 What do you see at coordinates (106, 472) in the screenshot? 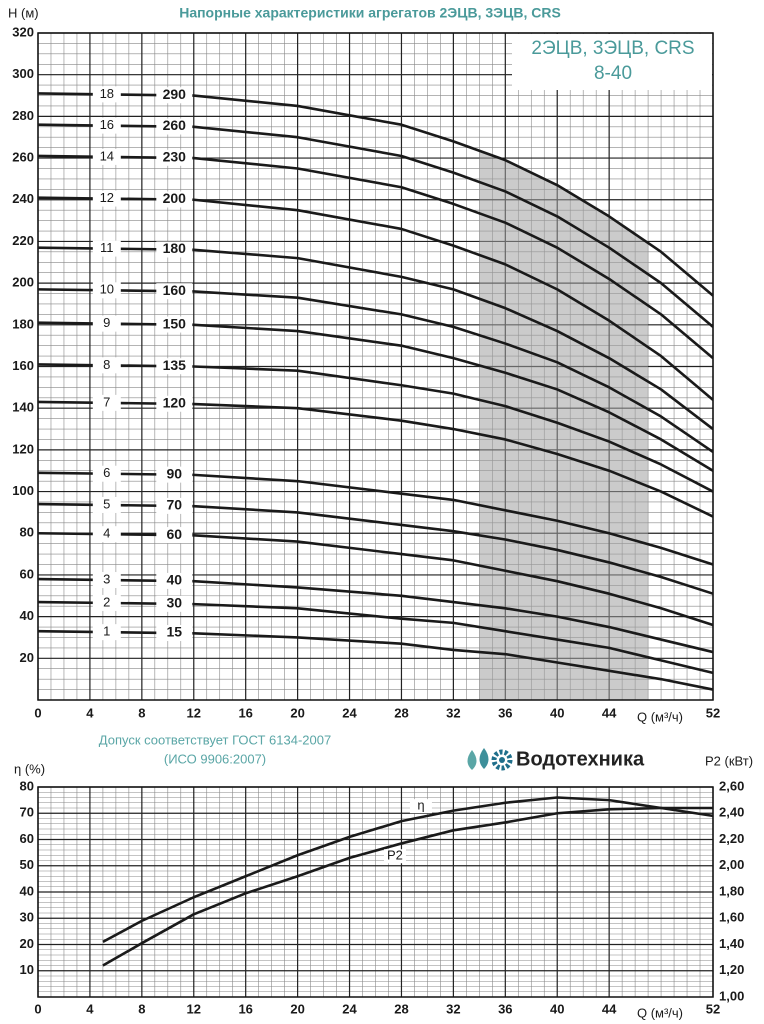
I see `series-name: 6` at bounding box center [106, 472].